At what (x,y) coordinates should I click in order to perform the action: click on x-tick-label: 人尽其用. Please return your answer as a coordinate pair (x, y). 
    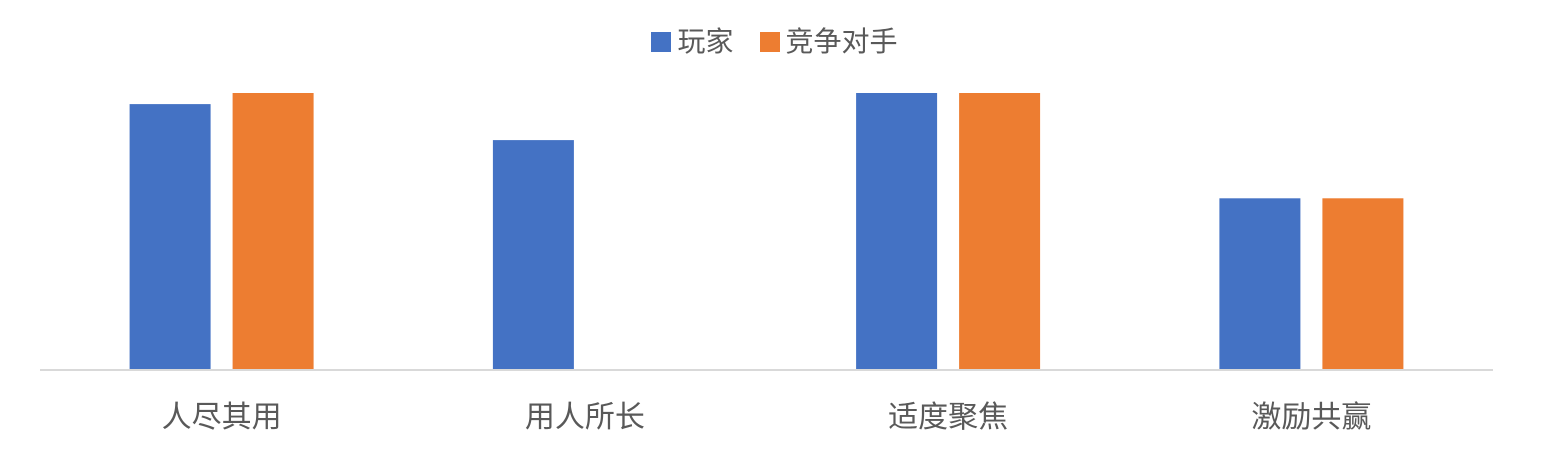
    Looking at the image, I should click on (222, 417).